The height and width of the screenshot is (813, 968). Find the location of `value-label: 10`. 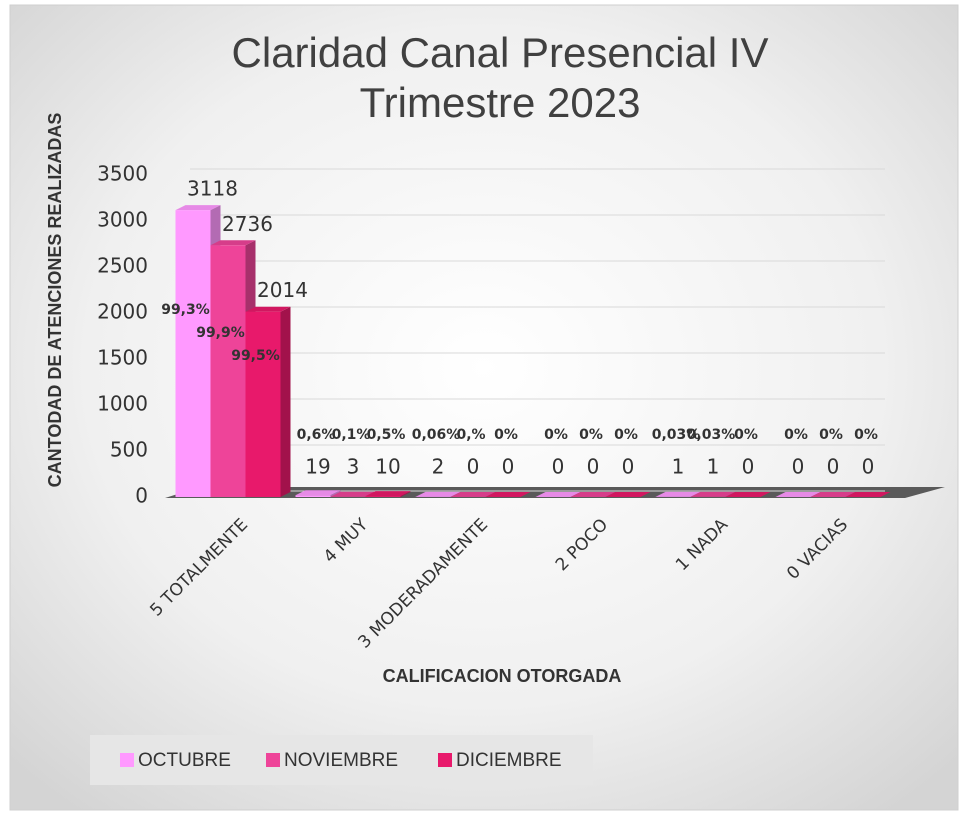

value-label: 10 is located at coordinates (387, 467).